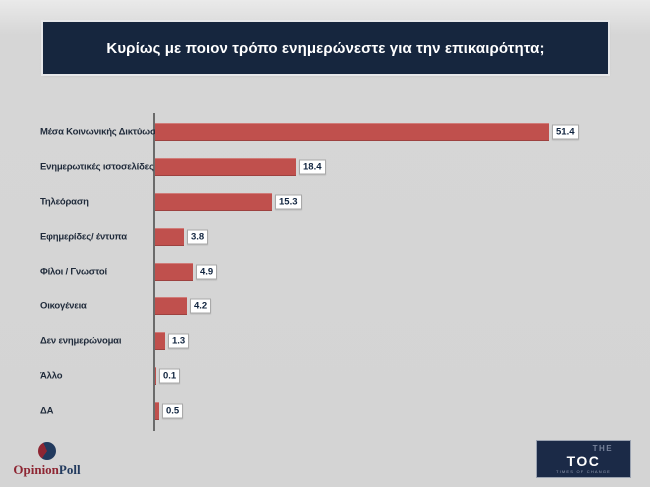 The image size is (650, 487). Describe the element at coordinates (312, 167) in the screenshot. I see `value-label: 18.4` at that location.